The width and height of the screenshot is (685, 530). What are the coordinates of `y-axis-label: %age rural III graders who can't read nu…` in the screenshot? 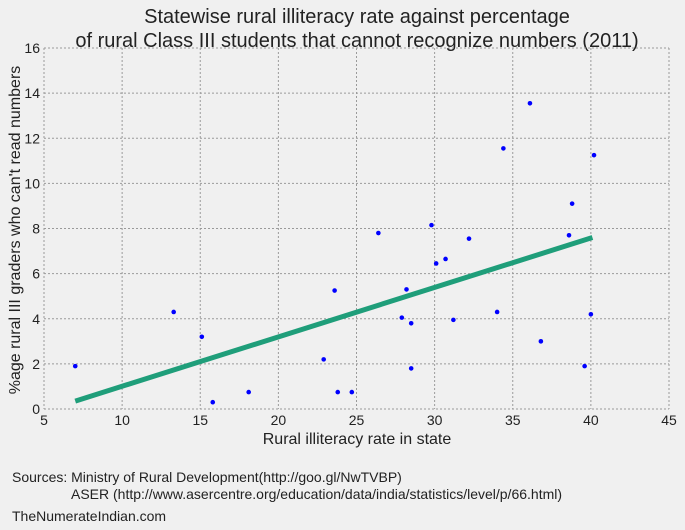 It's located at (15, 230).